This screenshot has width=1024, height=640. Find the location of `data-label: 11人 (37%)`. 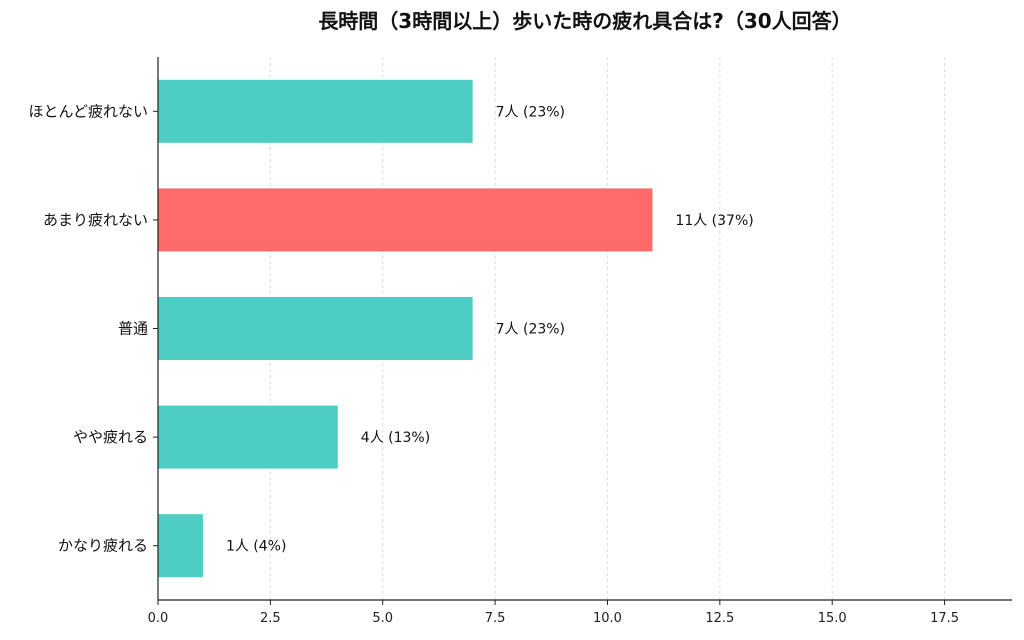

data-label: 11人 (37%) is located at coordinates (714, 221).